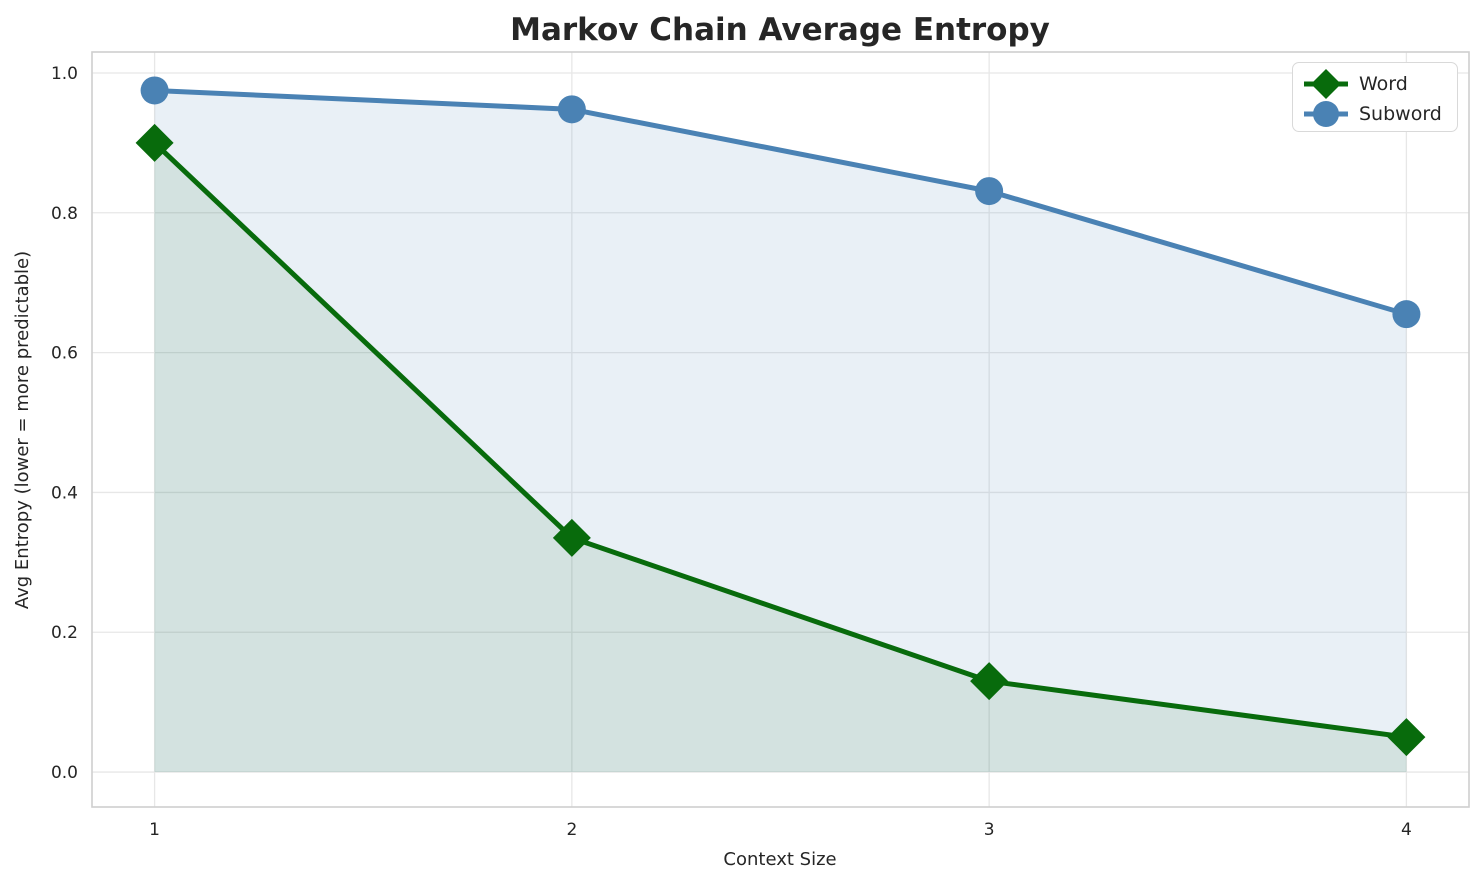 The height and width of the screenshot is (885, 1484). What do you see at coordinates (64, 493) in the screenshot?
I see `y-tick-label: 0.4` at bounding box center [64, 493].